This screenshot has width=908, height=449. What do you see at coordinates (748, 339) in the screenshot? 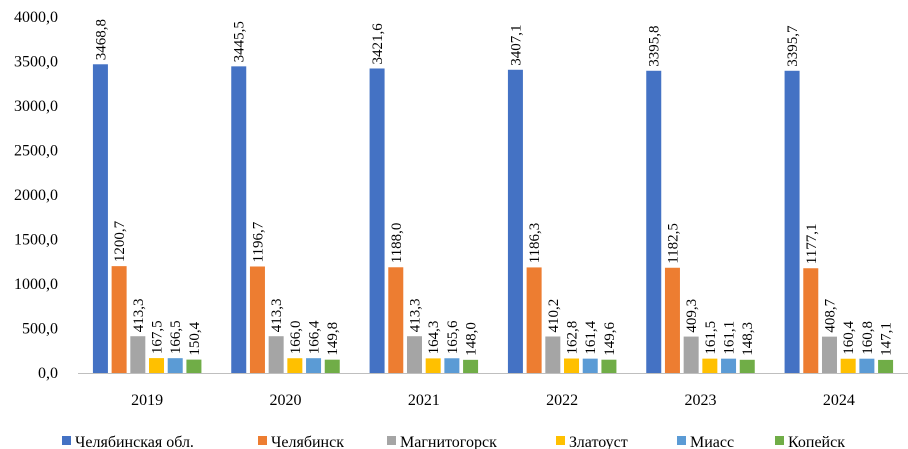
I see `data-label: 148,3` at bounding box center [748, 339].